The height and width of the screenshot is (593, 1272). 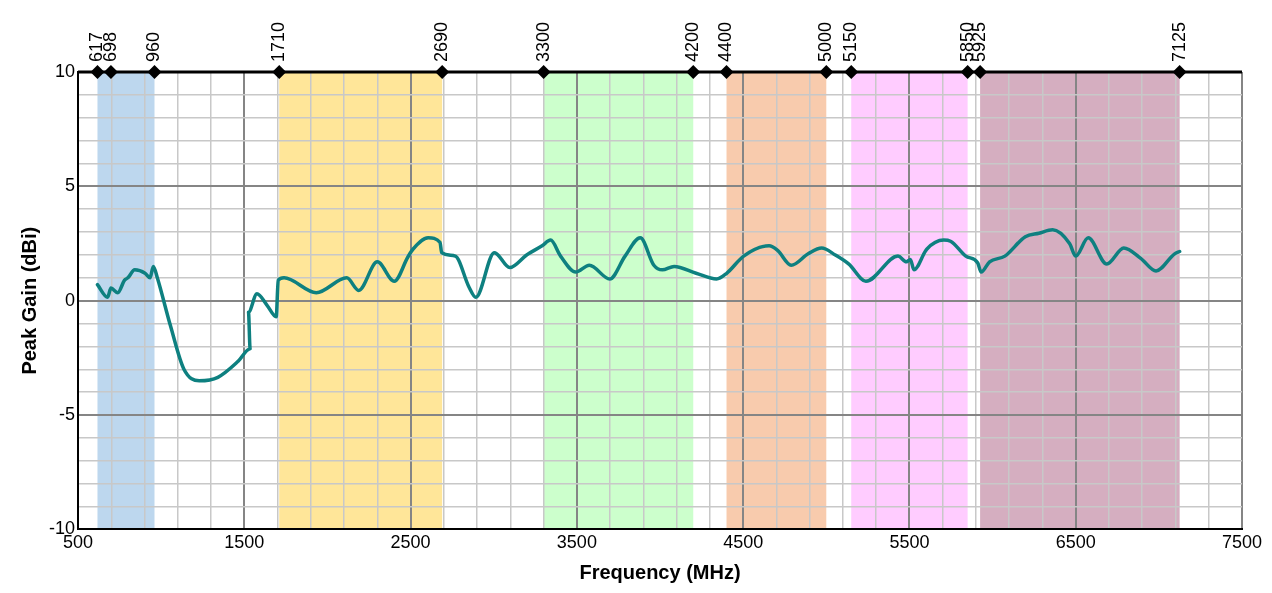 What do you see at coordinates (725, 41) in the screenshot?
I see `x2-tick-label: 4400` at bounding box center [725, 41].